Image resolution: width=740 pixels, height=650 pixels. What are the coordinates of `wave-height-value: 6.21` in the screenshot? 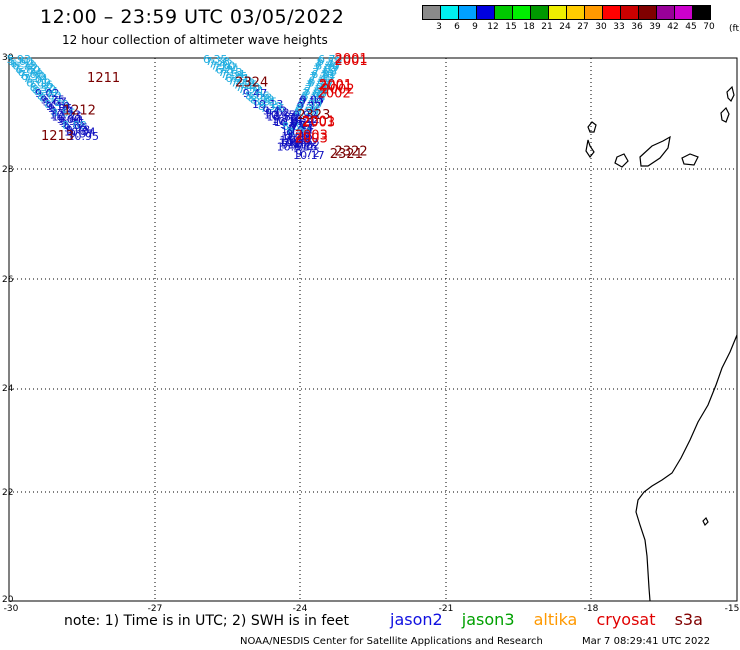 It's located at (237, 78).